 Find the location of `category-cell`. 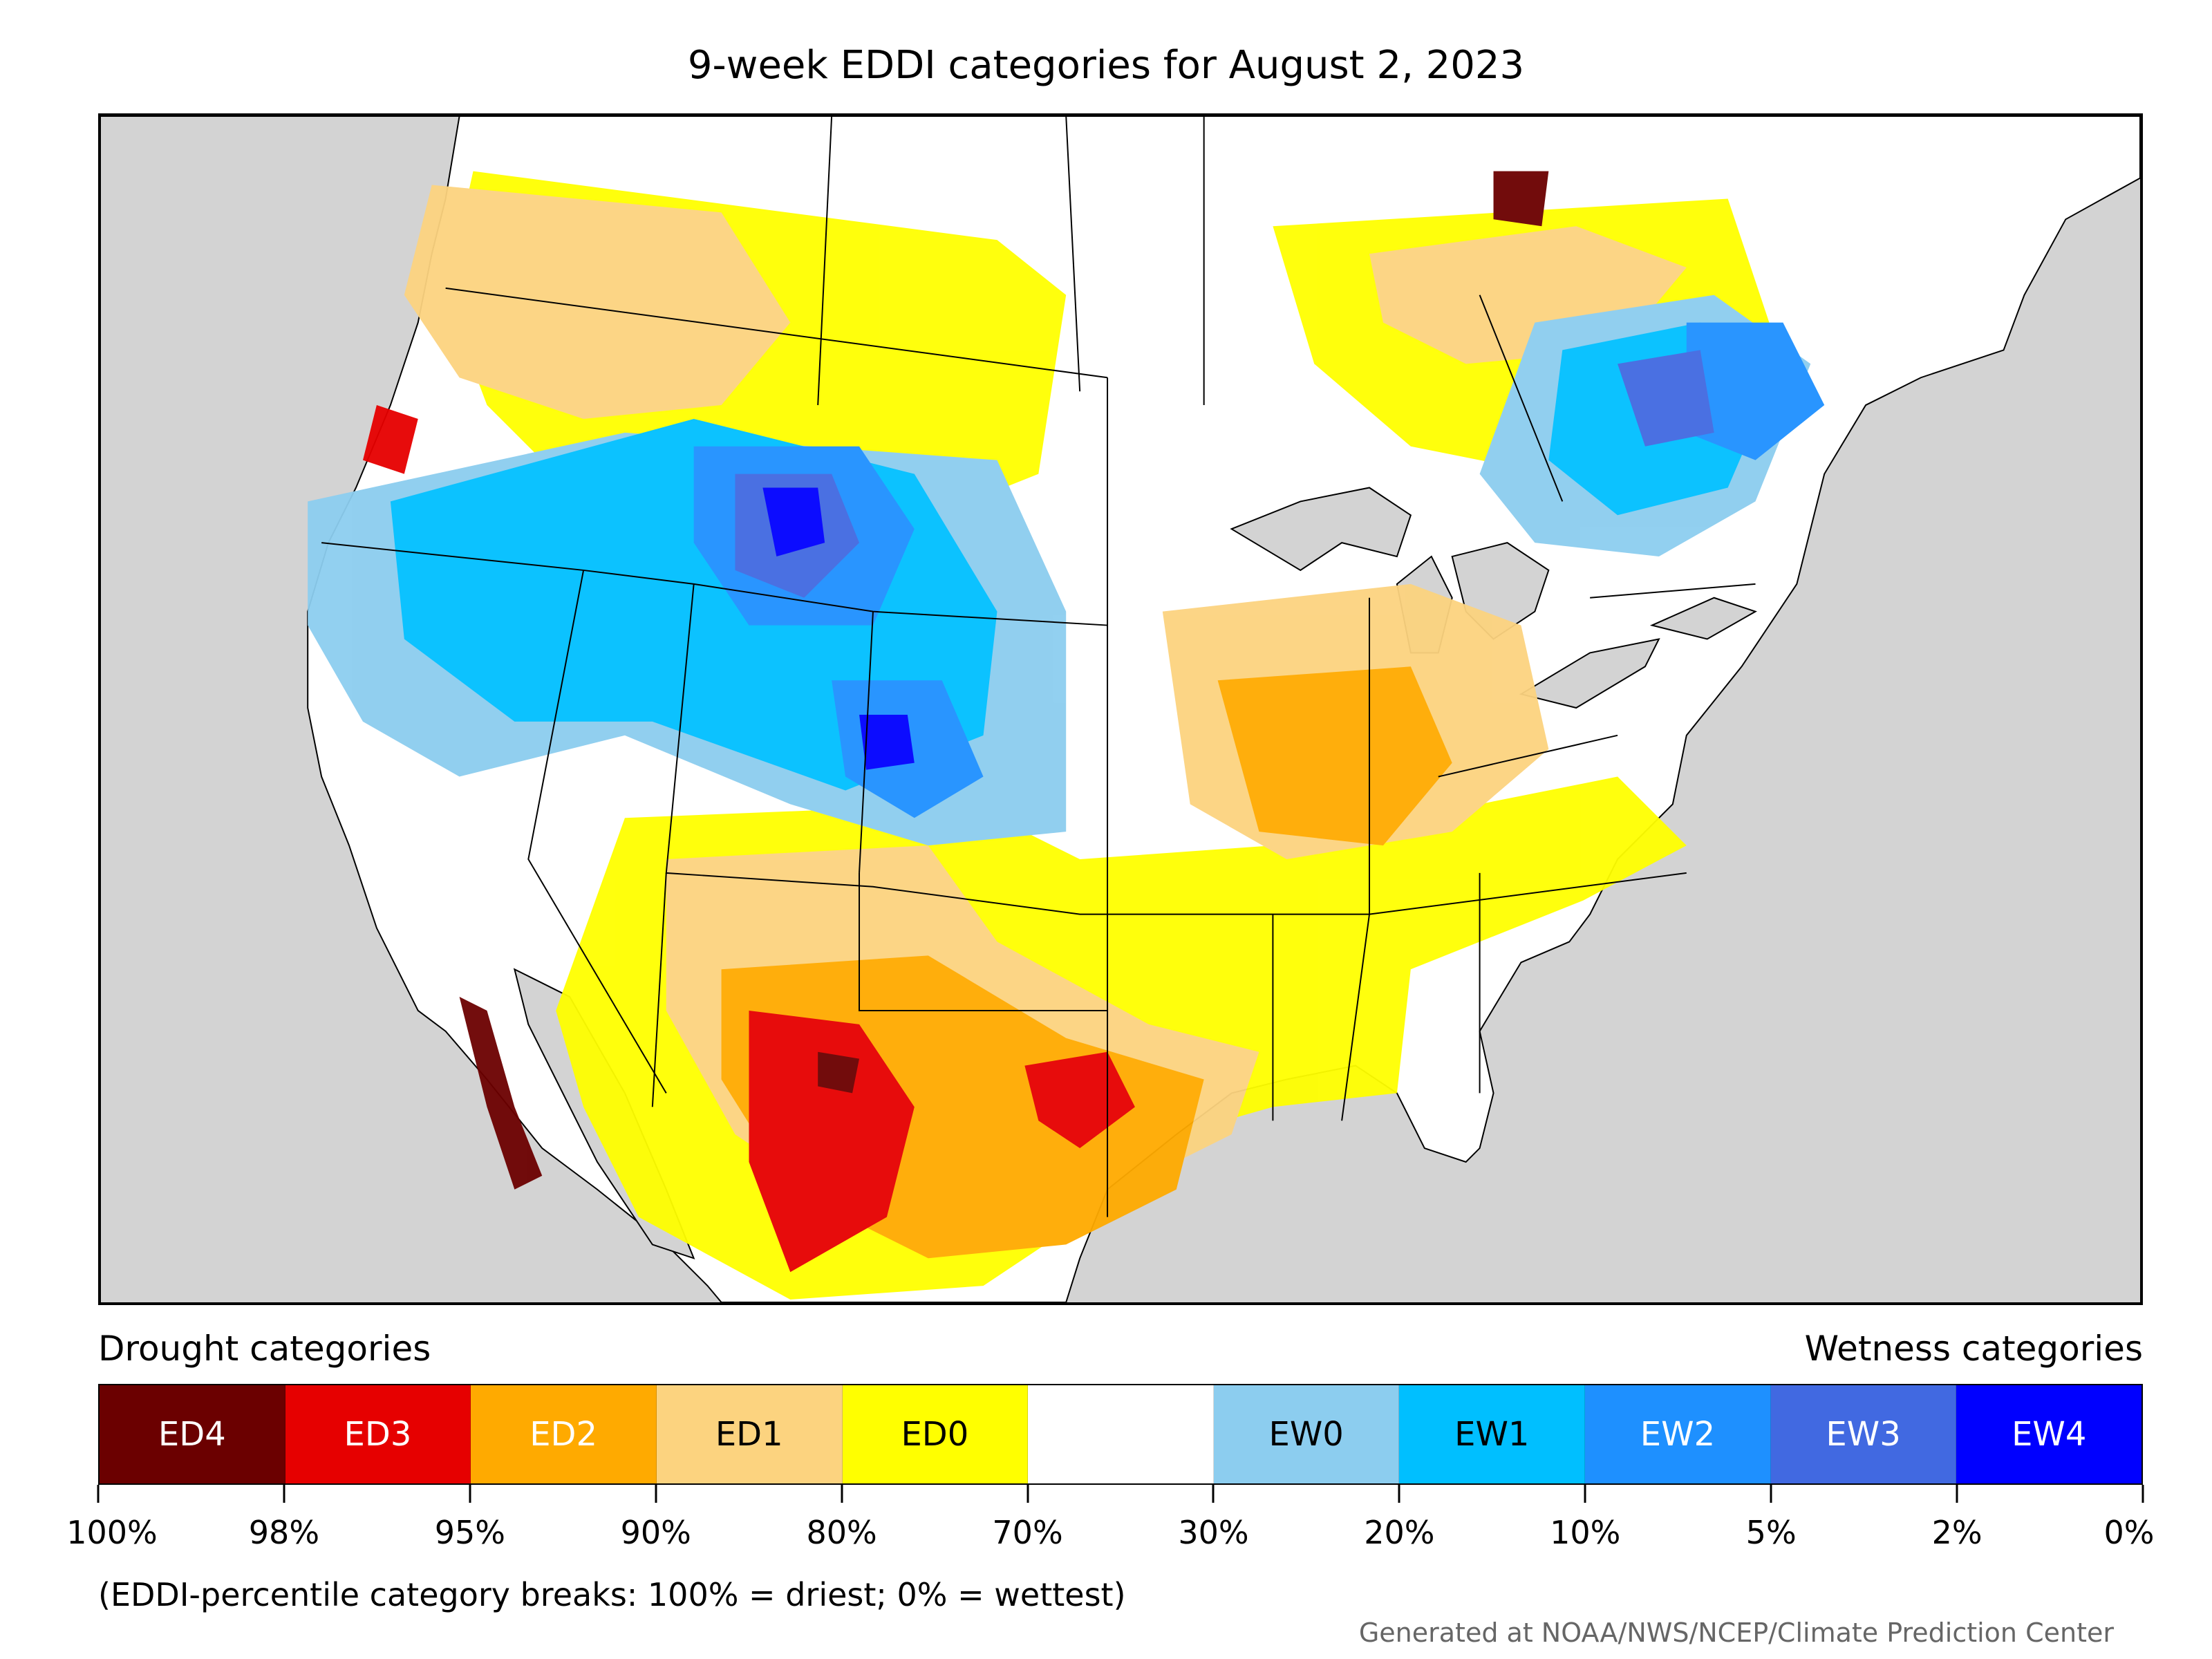

category-cell is located at coordinates (1121, 1434).